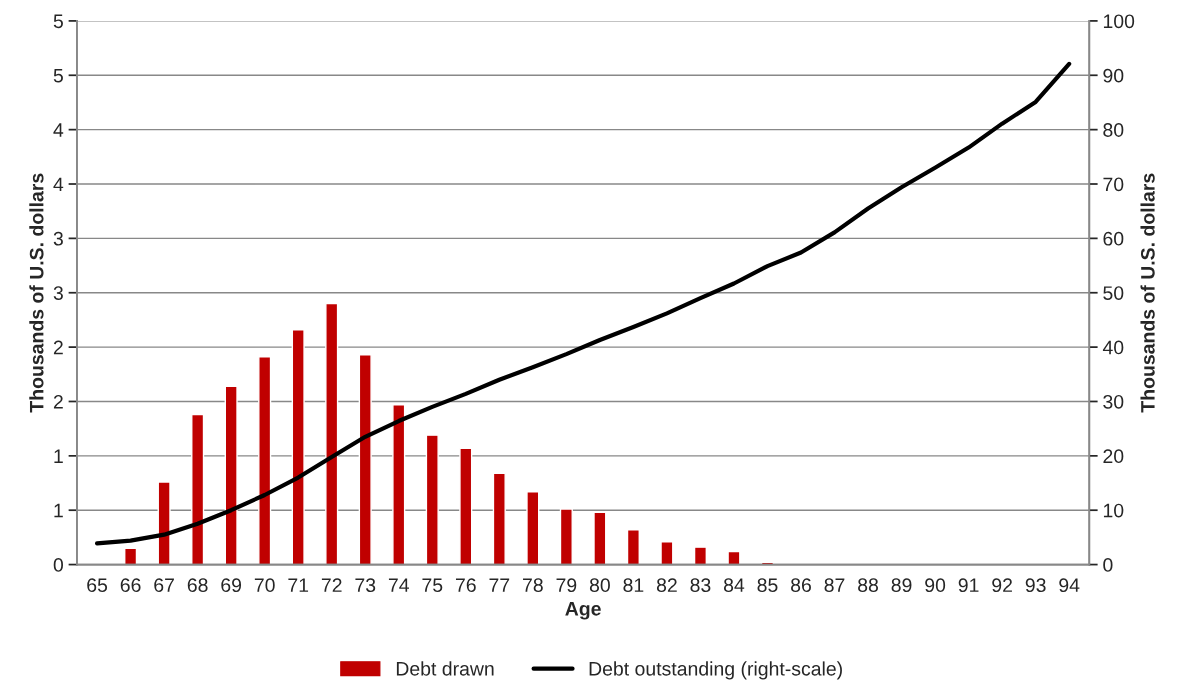  What do you see at coordinates (1147, 293) in the screenshot?
I see `y2-axis-title: Thousands of U.S. dollars` at bounding box center [1147, 293].